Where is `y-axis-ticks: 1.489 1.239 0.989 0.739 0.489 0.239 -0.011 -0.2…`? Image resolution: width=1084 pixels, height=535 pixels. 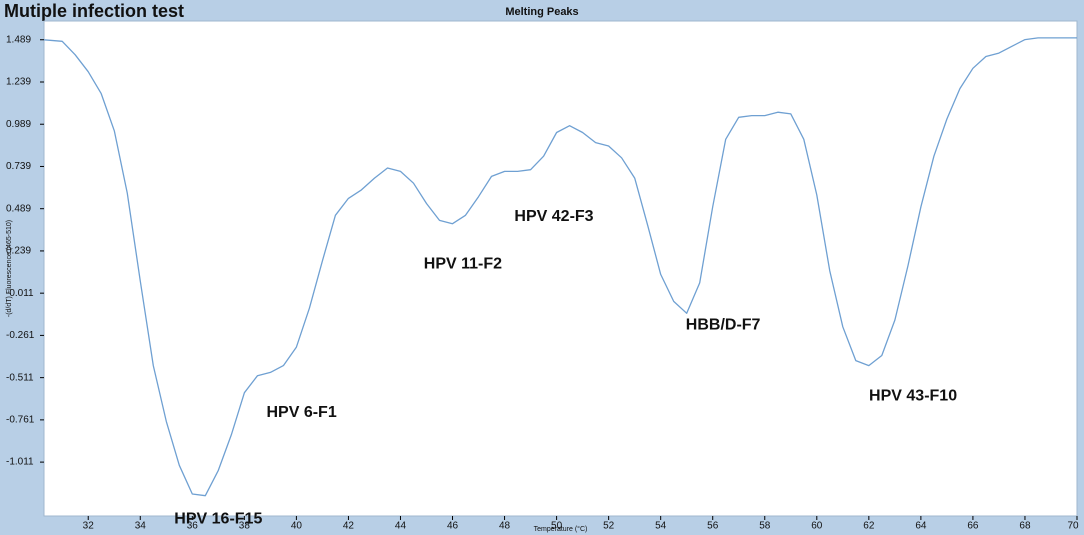 y-axis-ticks: 1.489 1.239 0.989 0.739 0.489 0.239 -0.011 -0.2… is located at coordinates (25, 251).